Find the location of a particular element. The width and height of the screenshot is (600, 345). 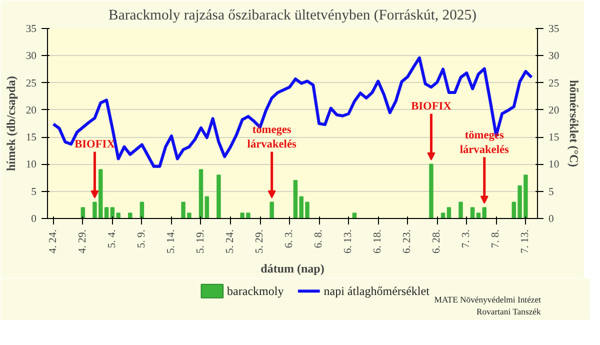

x-tick-label: 6. 18. is located at coordinates (378, 241).